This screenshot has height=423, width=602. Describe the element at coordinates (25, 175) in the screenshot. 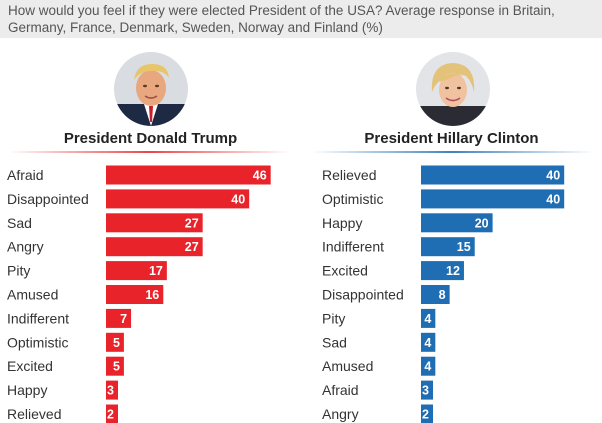

I see `trump-category-label: Afraid` at that location.